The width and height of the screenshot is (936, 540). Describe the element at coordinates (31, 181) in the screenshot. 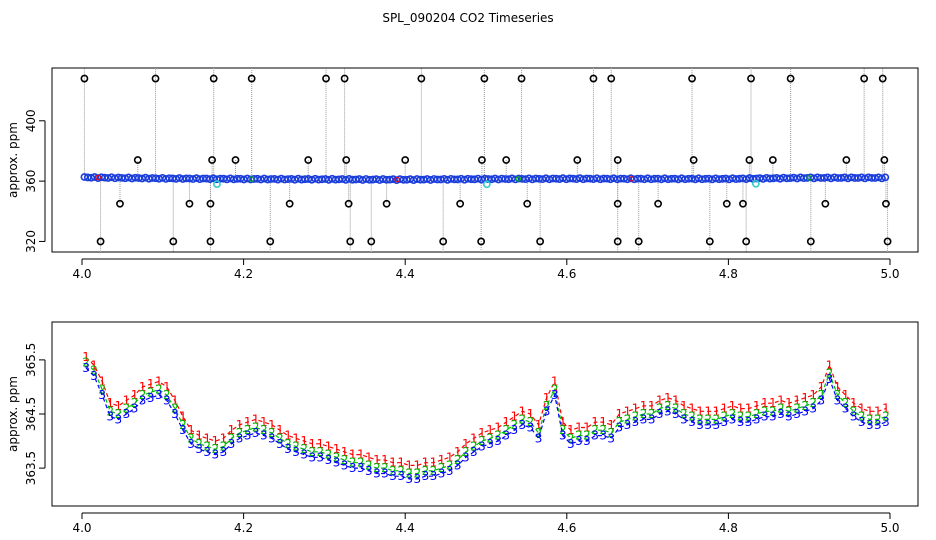

I see `top-y-tick-label: 360` at that location.